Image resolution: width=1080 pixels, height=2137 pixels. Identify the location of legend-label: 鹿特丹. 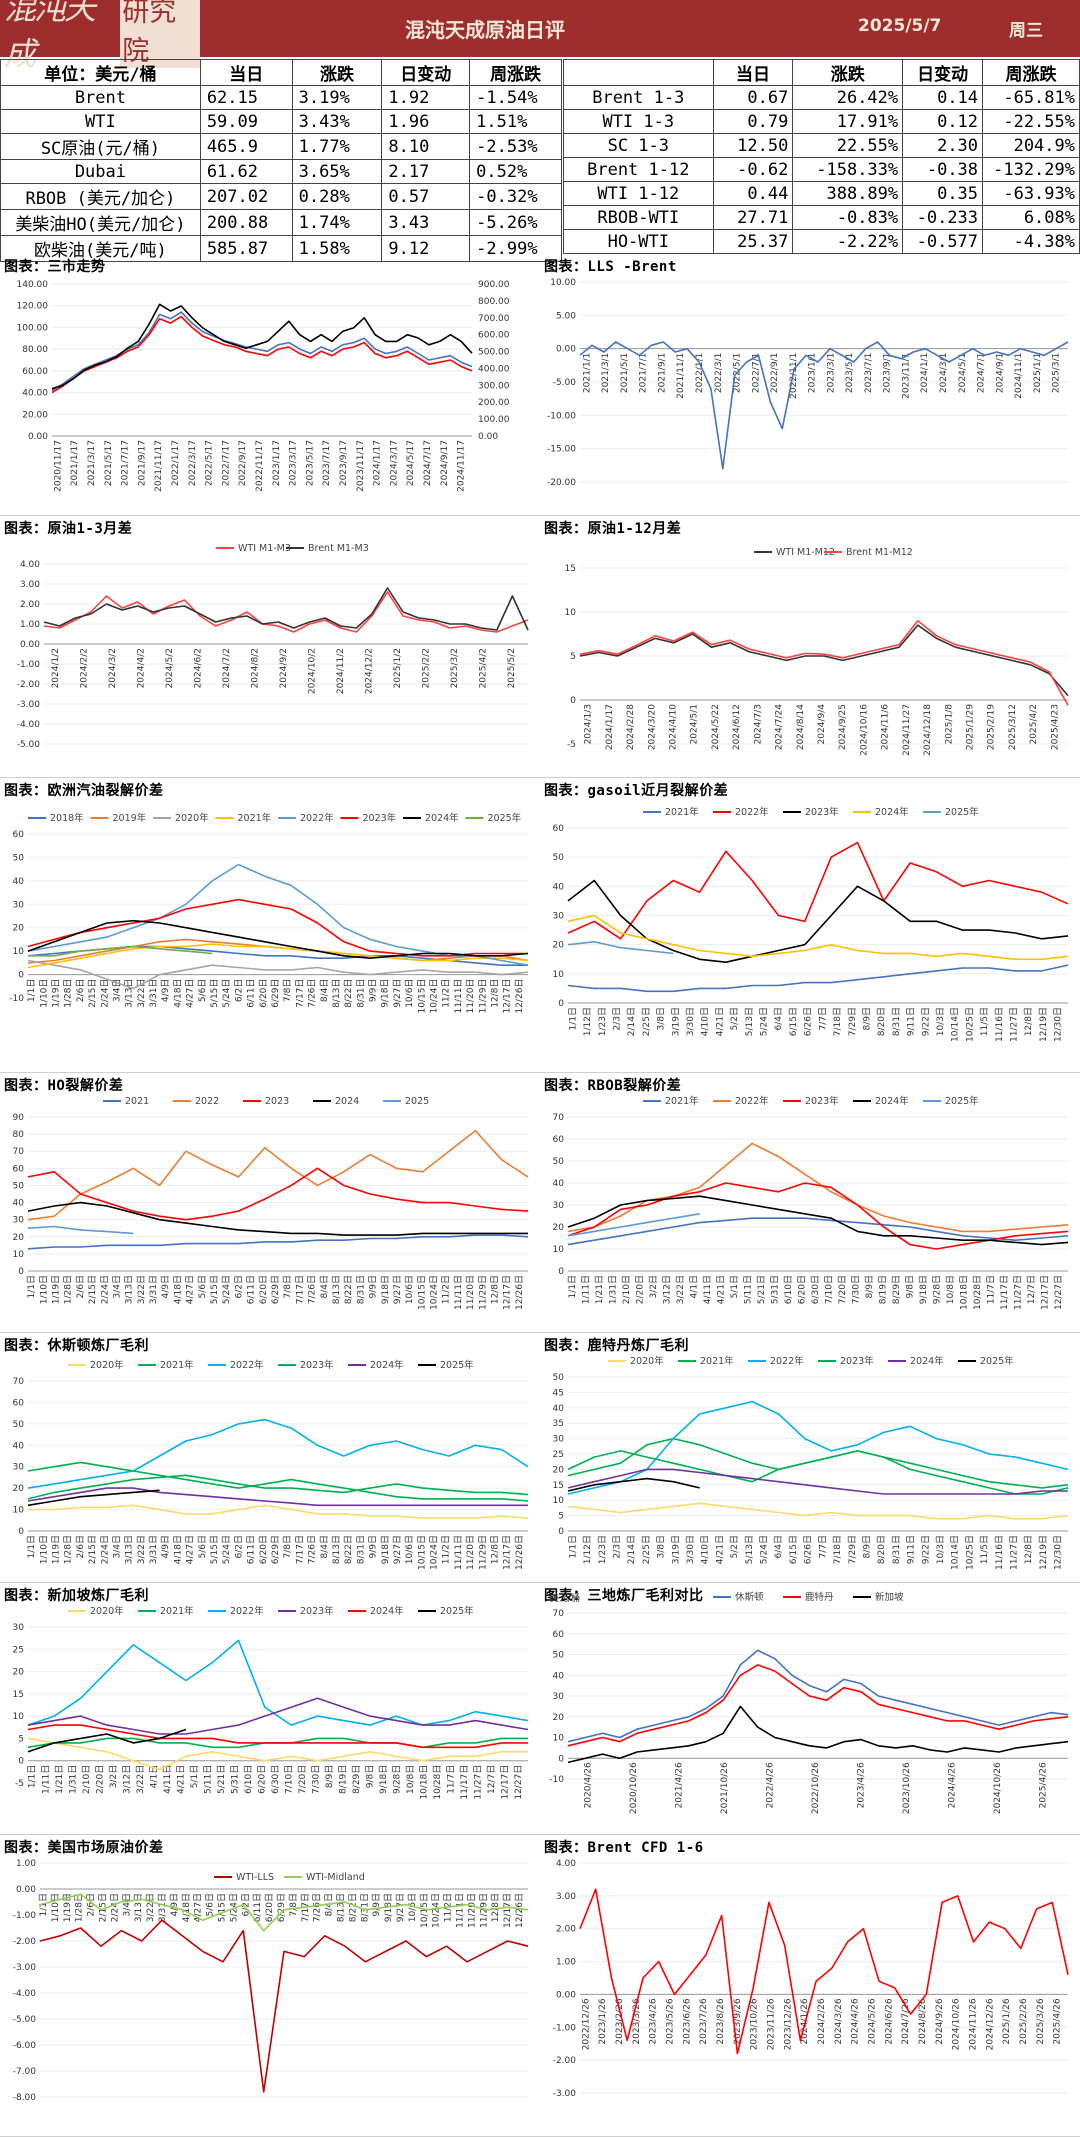
(819, 1597).